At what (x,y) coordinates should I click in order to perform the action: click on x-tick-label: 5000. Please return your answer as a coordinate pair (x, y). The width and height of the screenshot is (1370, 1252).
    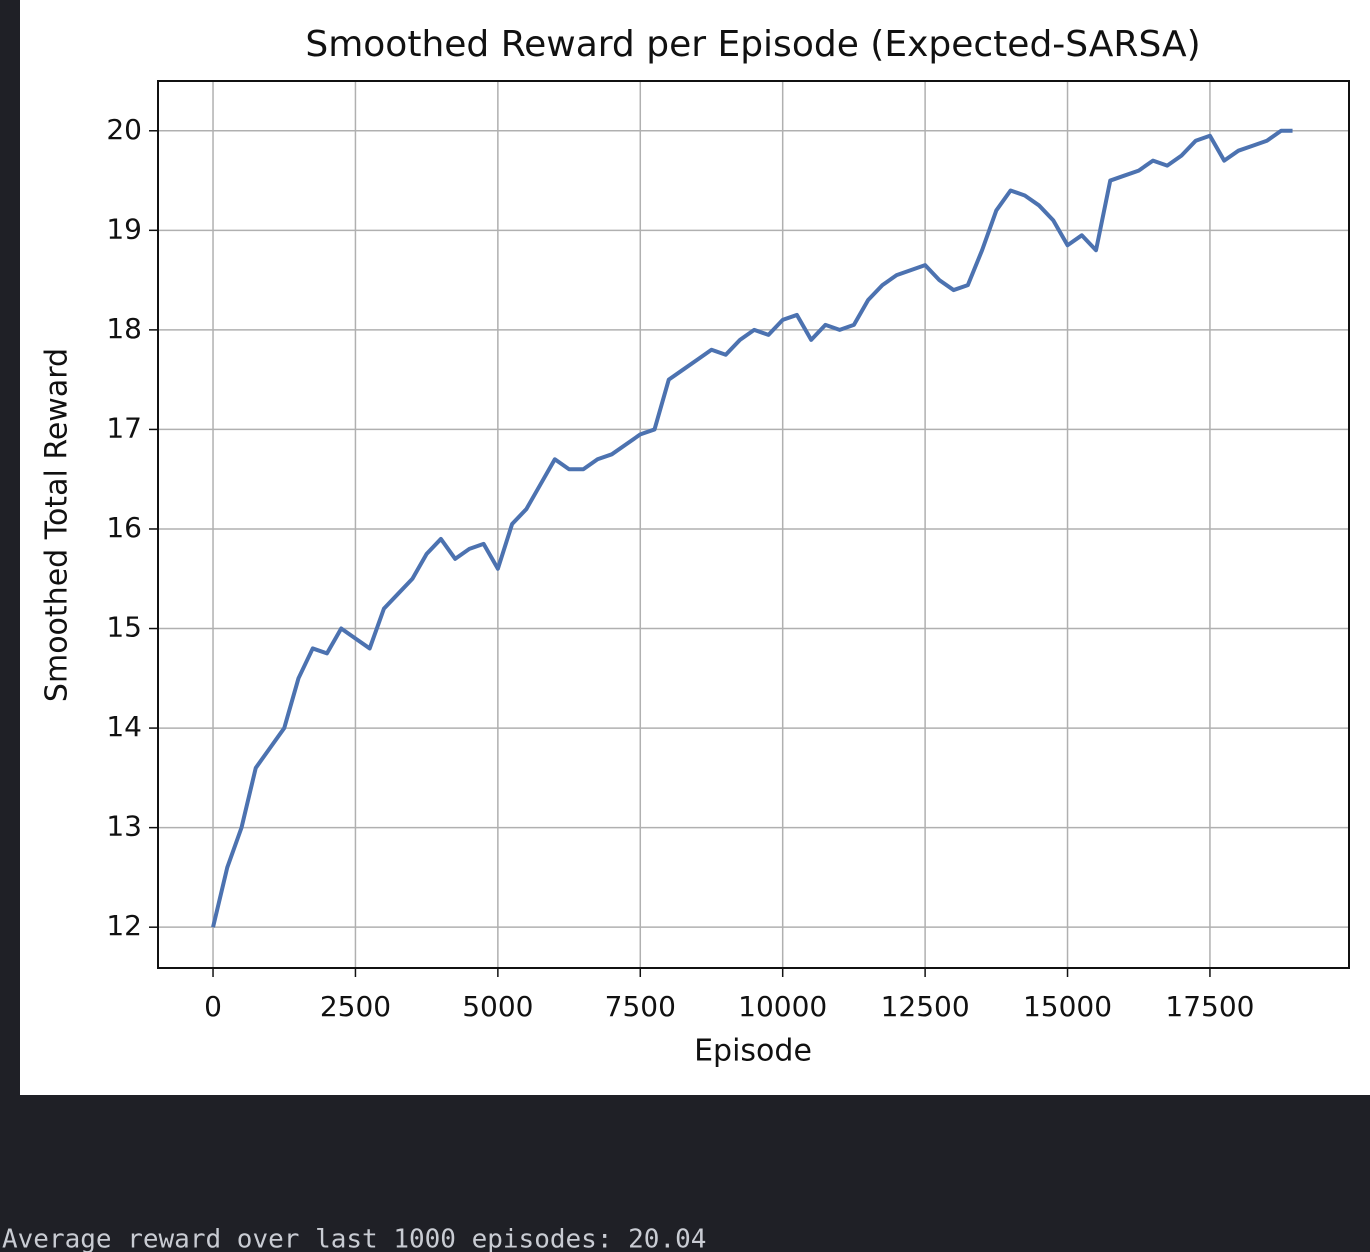
    Looking at the image, I should click on (497, 1006).